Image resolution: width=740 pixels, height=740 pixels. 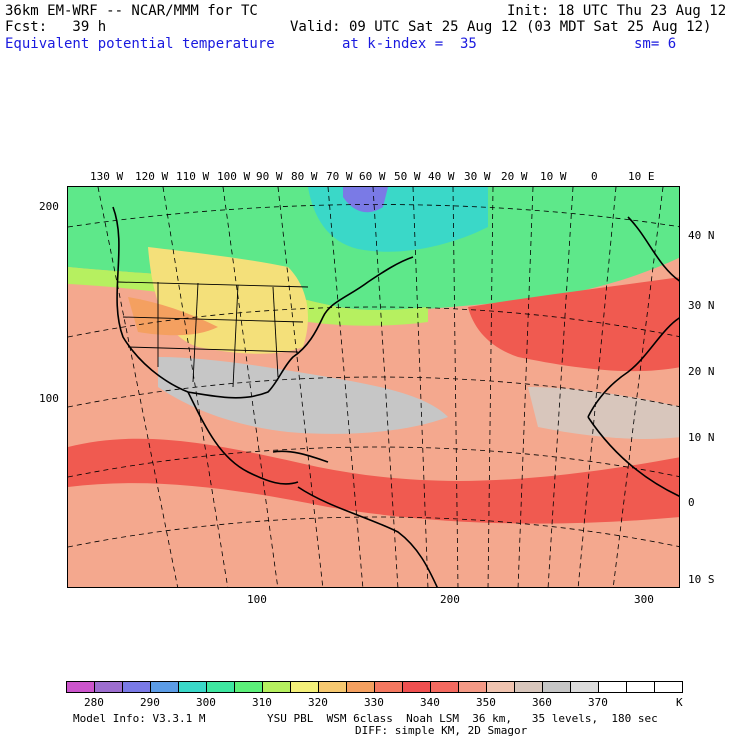 What do you see at coordinates (441, 176) in the screenshot?
I see `lon-label: 40 W` at bounding box center [441, 176].